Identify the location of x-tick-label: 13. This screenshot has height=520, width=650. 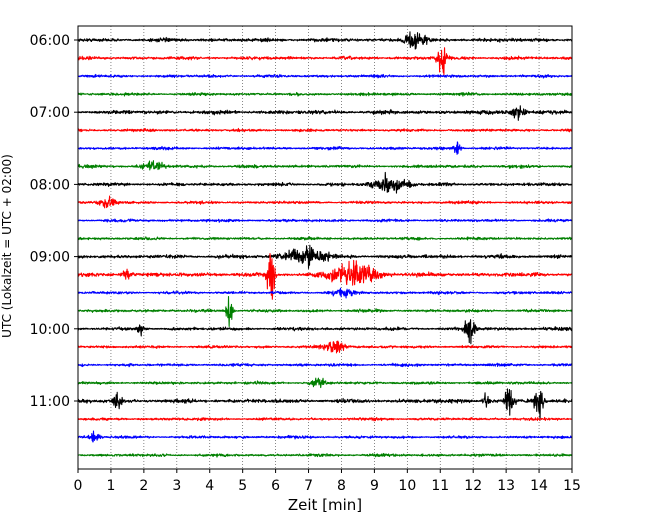
(506, 486).